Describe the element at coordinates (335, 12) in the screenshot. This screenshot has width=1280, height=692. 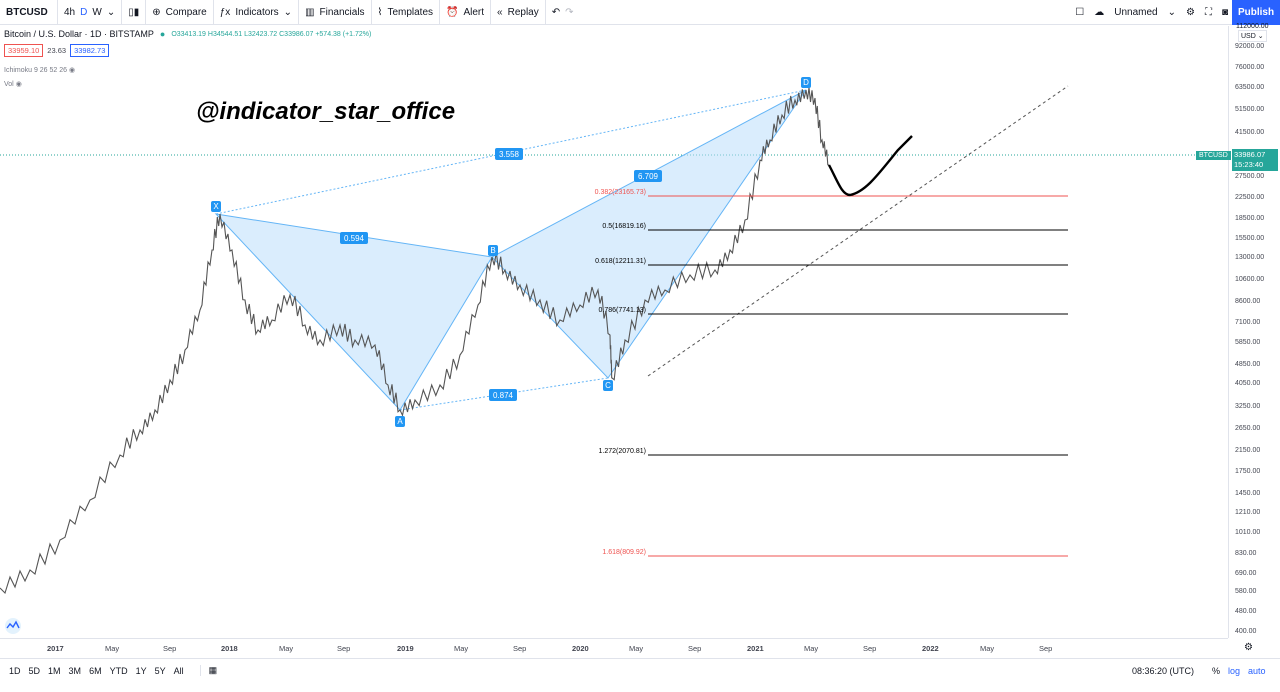
I see `financials-button: ▥ Financials` at that location.